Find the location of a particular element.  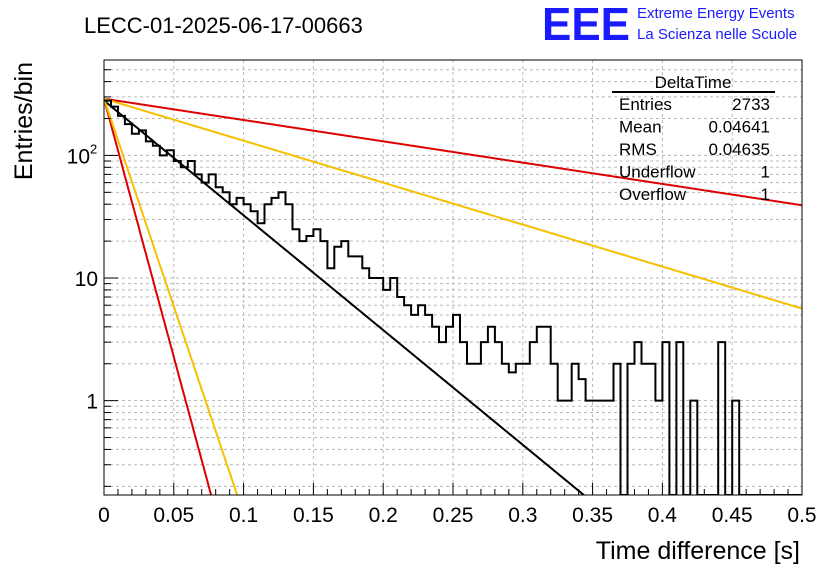

y-tick-exponent: 2 is located at coordinates (93, 148).